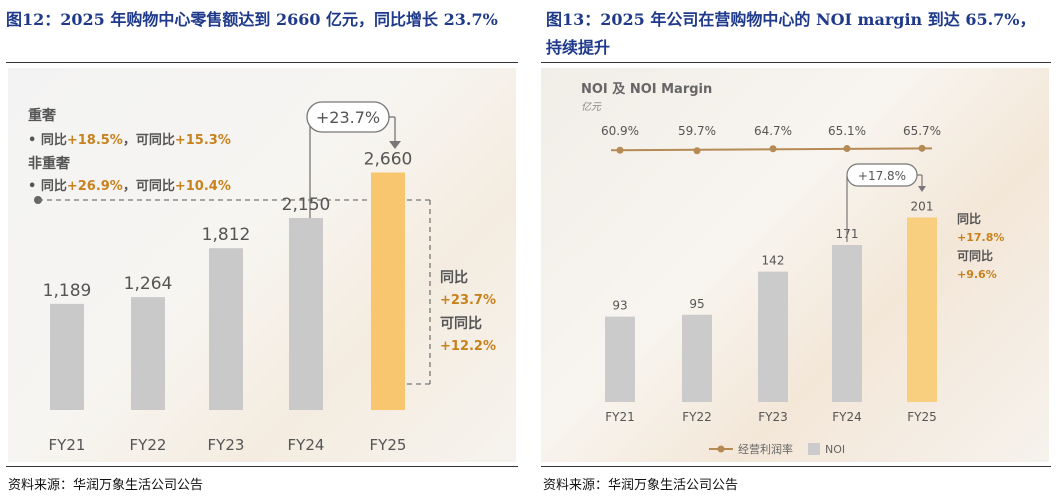 The image size is (1057, 499). Describe the element at coordinates (773, 149) in the screenshot. I see `noi-margin-point-fy23` at that location.